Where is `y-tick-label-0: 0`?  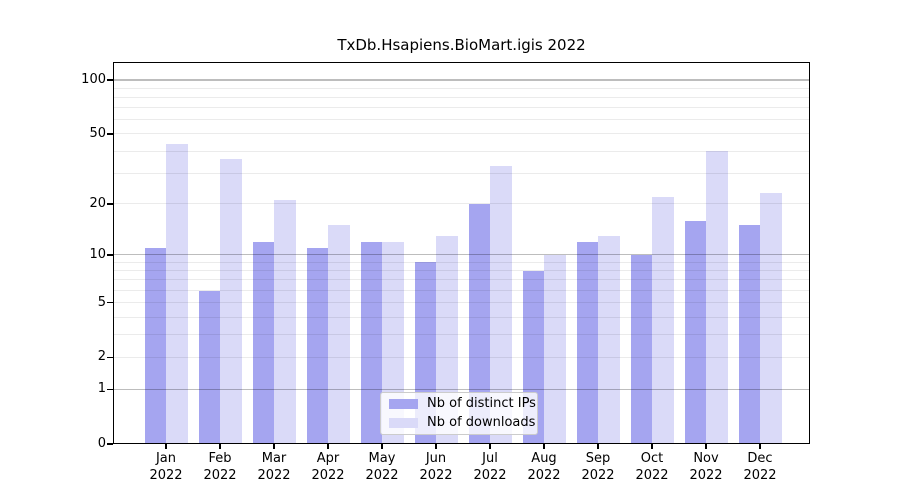
y-tick-label-0: 0 is located at coordinates (101, 443).